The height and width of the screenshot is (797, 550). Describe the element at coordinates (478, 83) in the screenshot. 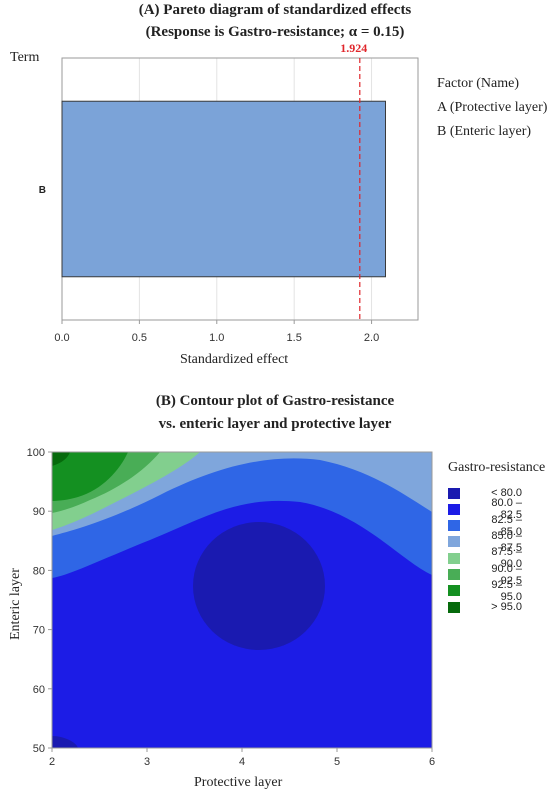

I see `pareto-legend-title: Factor (Name)` at that location.